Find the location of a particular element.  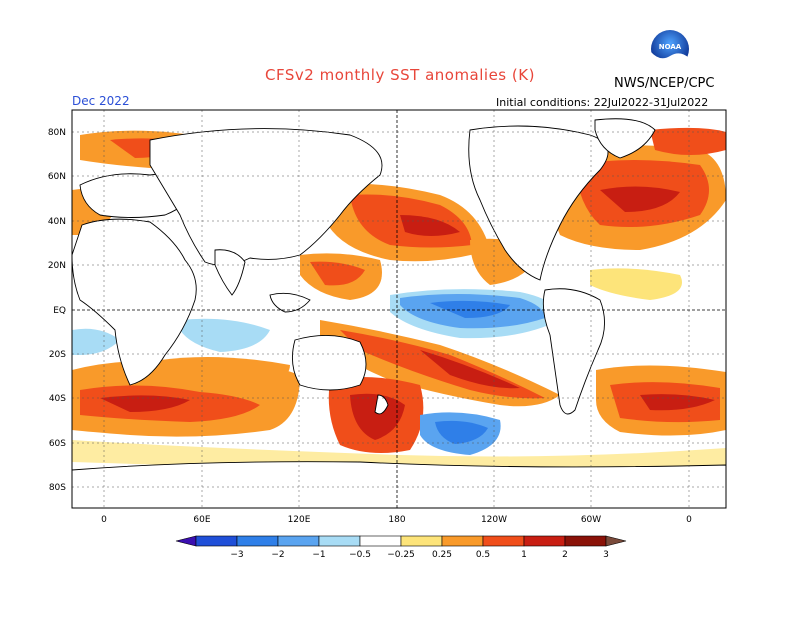

colorbar-tick-label: −0.25 is located at coordinates (401, 555).